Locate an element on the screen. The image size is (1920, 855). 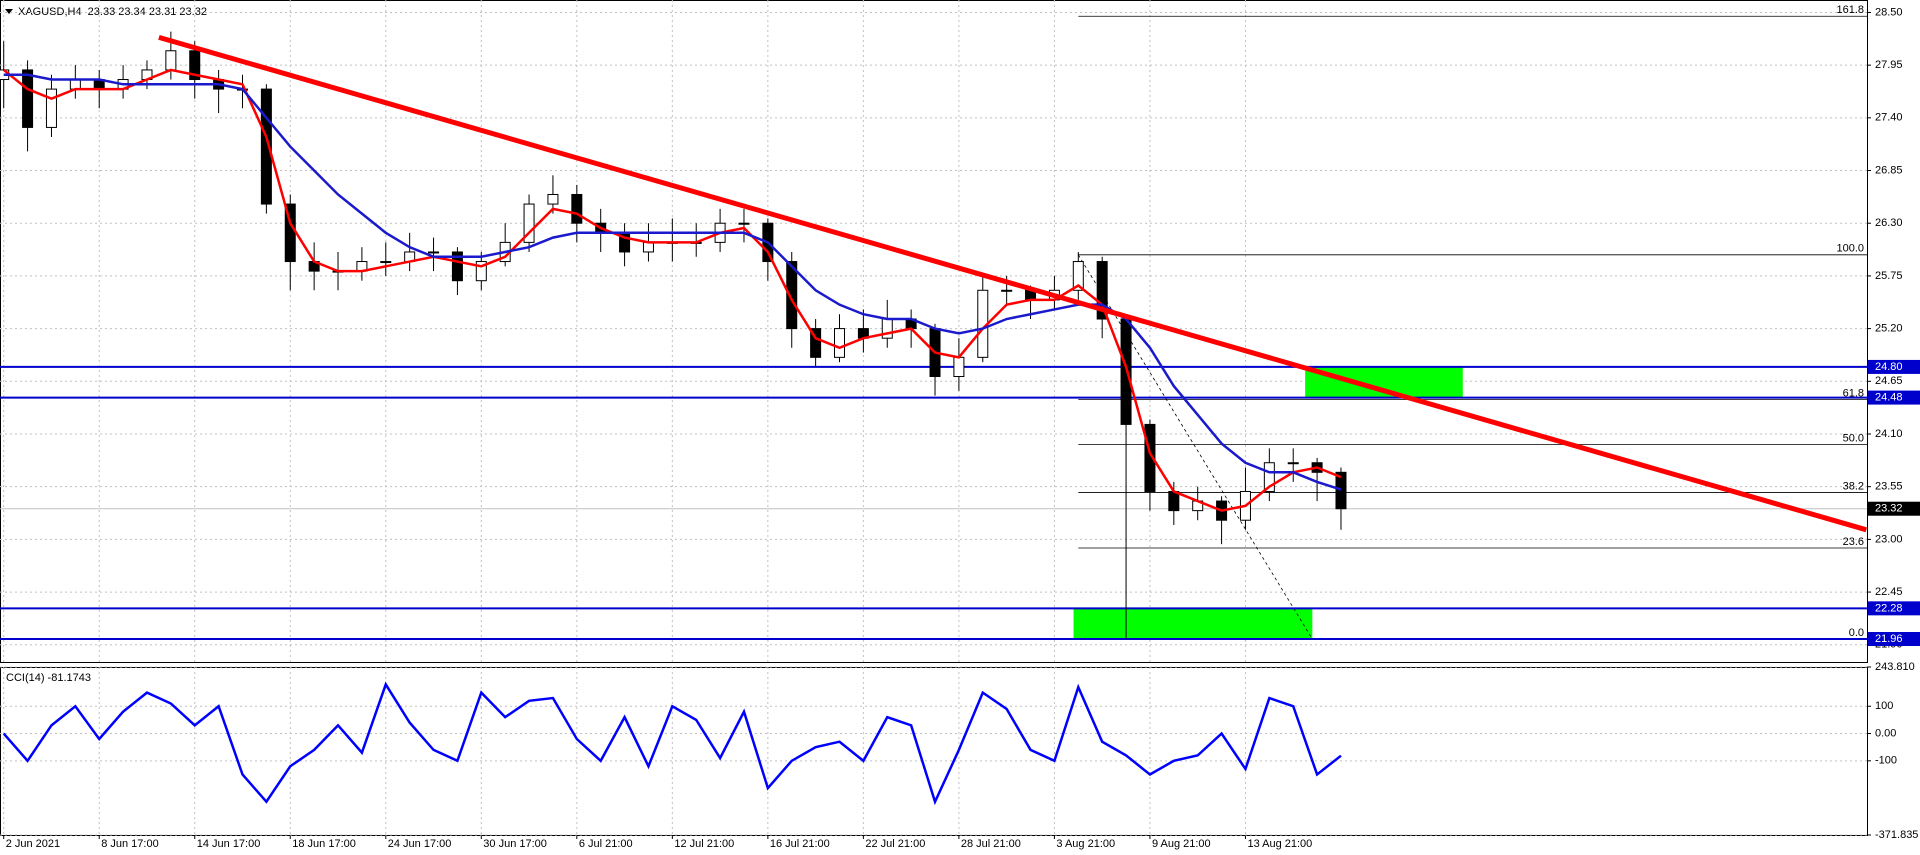
cci-tick-label: 100 is located at coordinates (1884, 706).